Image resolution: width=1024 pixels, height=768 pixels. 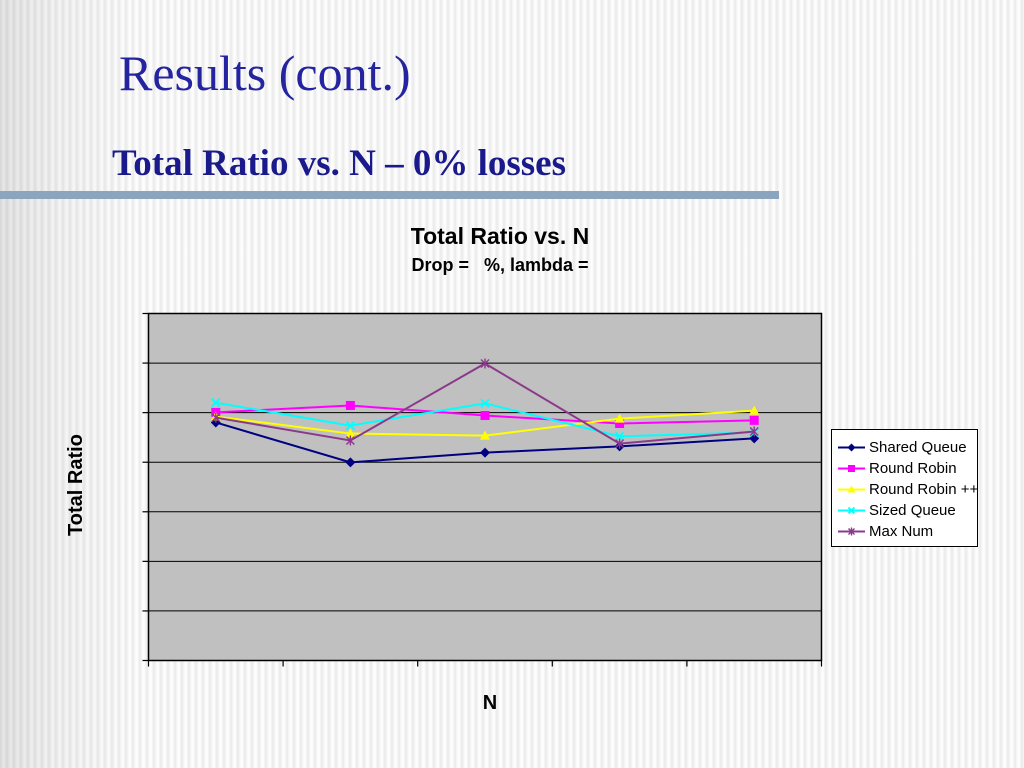 What do you see at coordinates (76, 485) in the screenshot?
I see `y-axis-title: Total Ratio` at bounding box center [76, 485].